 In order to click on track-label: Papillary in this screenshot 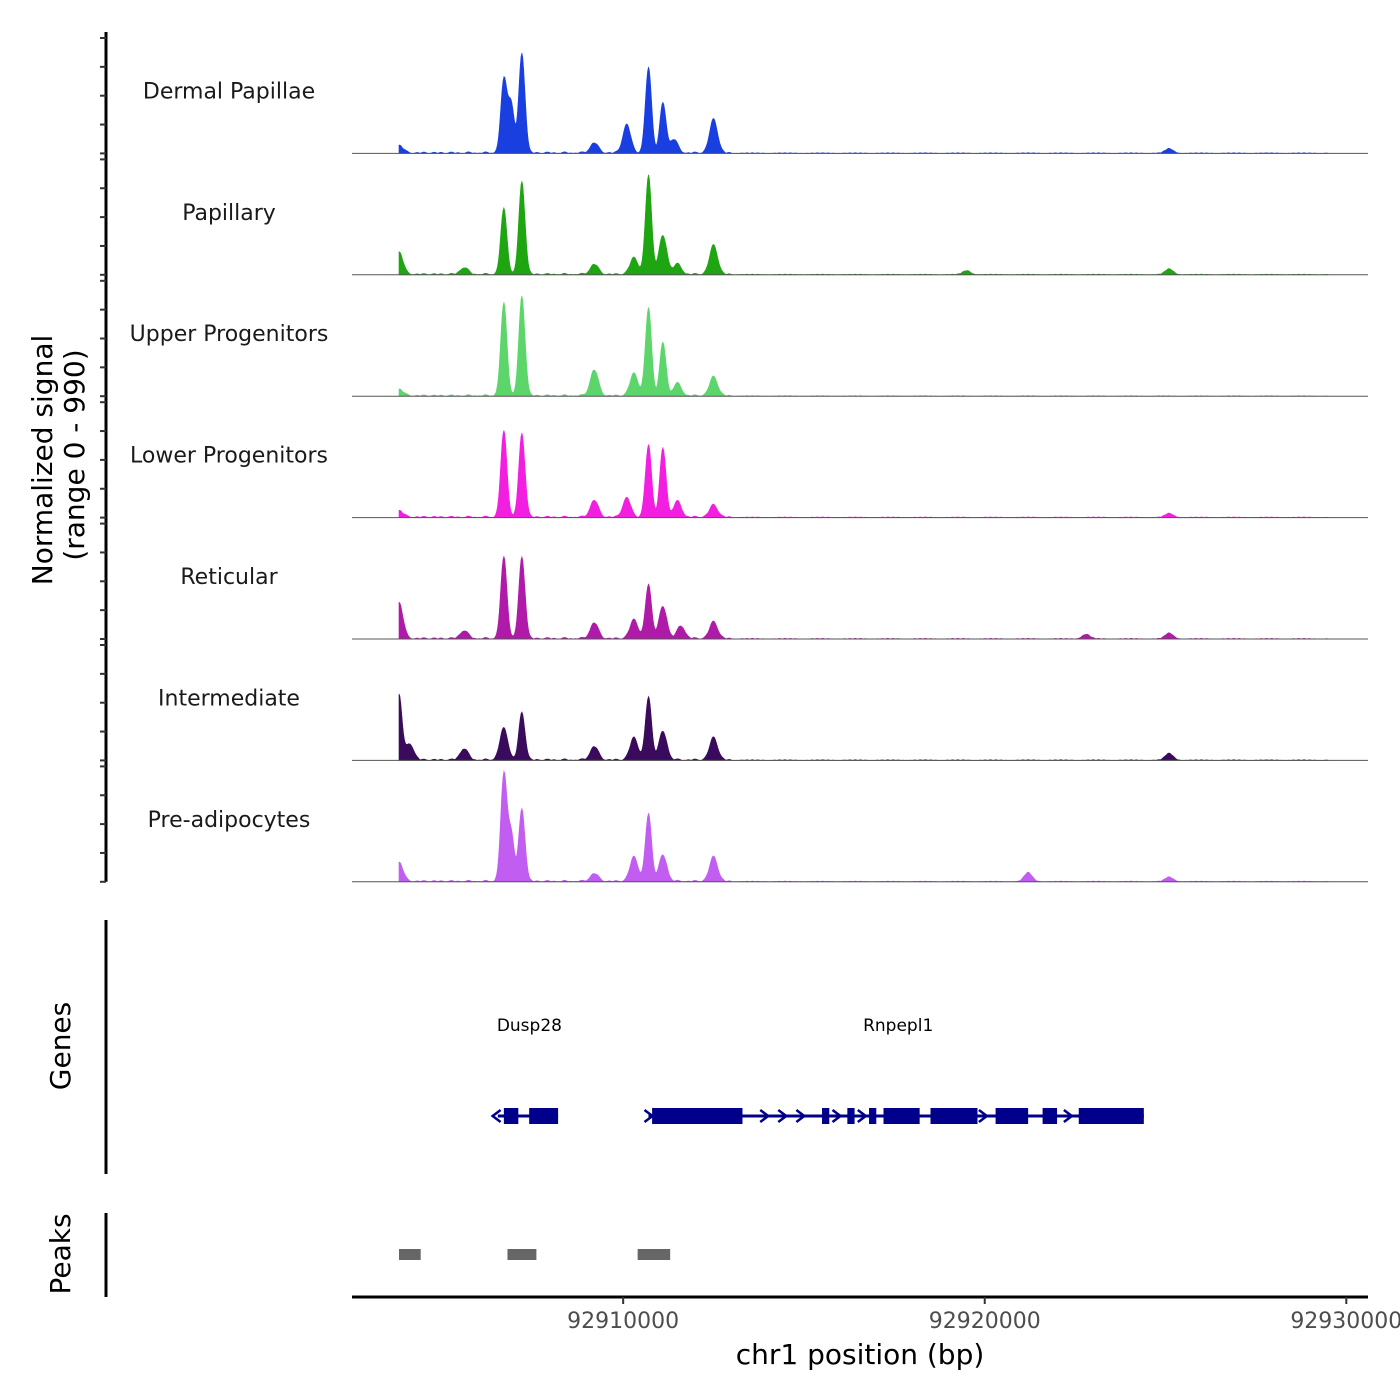, I will do `click(229, 213)`.